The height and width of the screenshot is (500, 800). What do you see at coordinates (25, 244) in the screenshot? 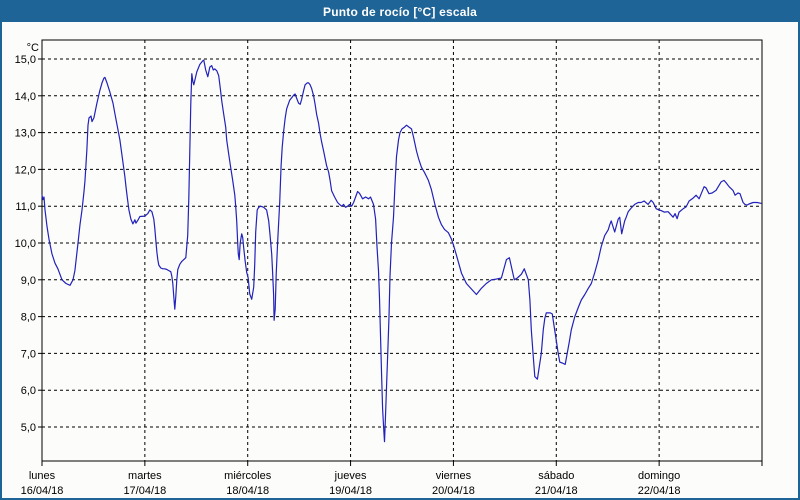
I see `y-tick-label: 10,0` at bounding box center [25, 244].